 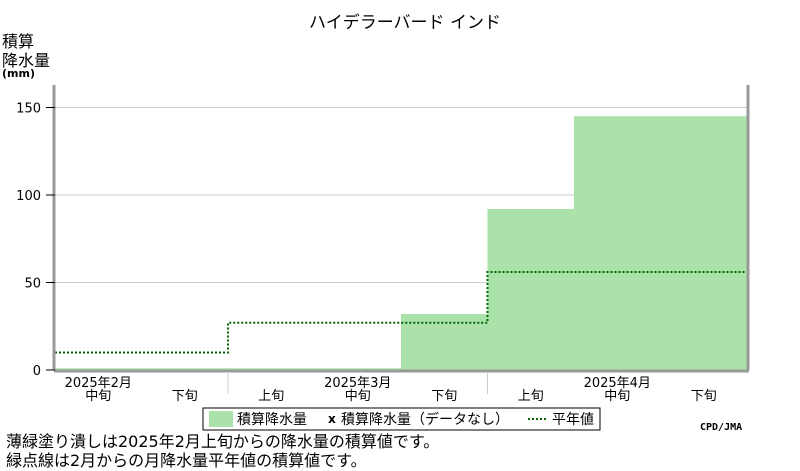 I want to click on chart-title: ハイデラーバード インド, so click(x=405, y=22).